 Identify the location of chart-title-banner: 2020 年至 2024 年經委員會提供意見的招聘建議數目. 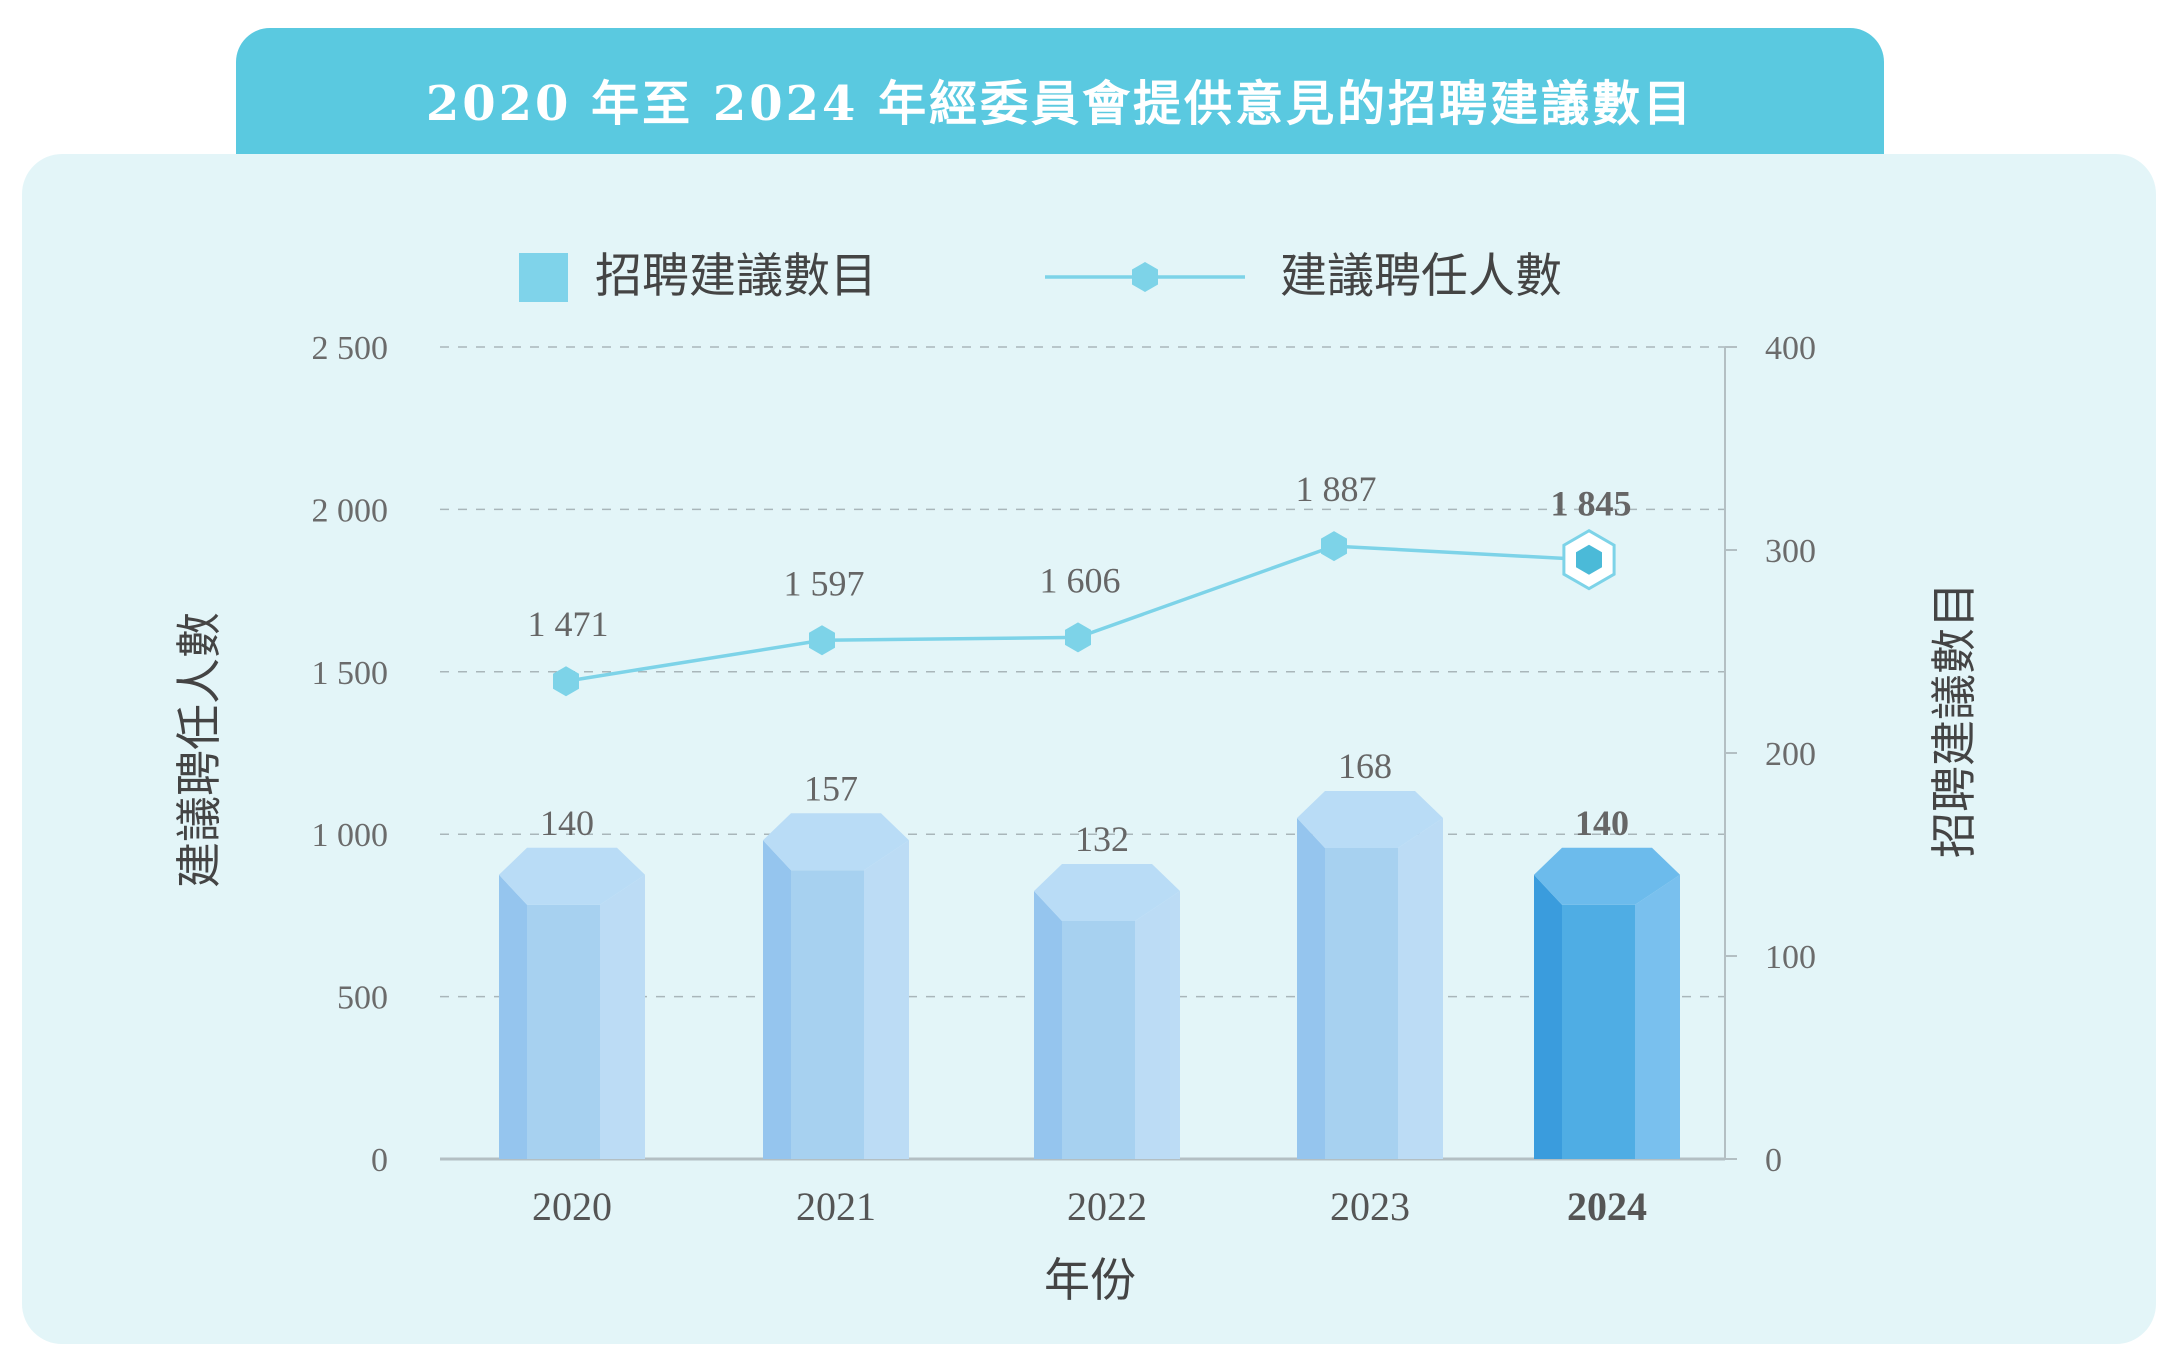
(1060, 91).